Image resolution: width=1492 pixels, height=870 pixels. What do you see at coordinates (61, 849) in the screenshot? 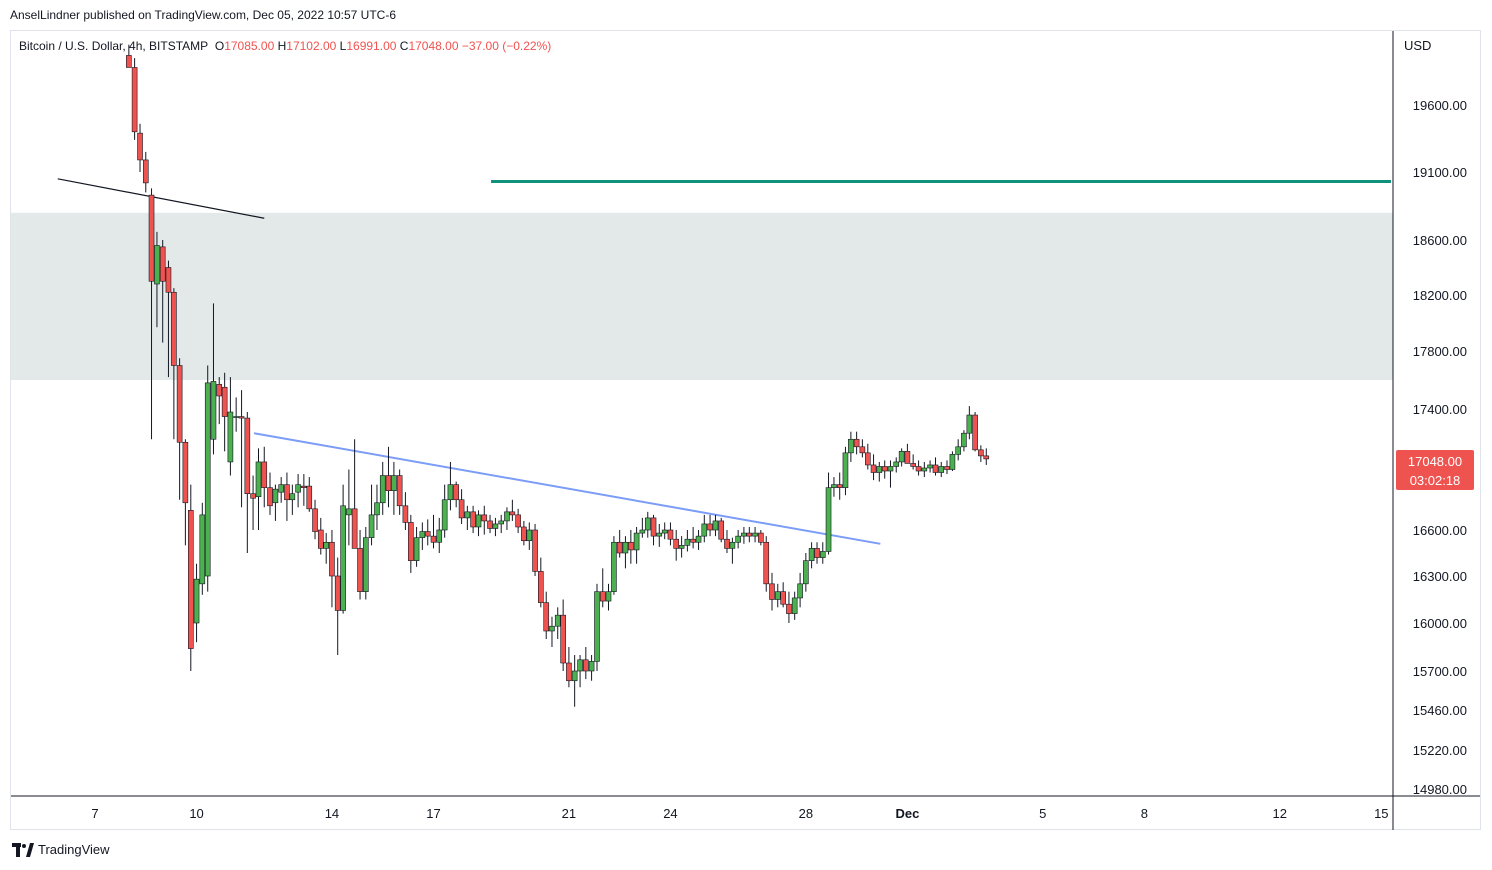
I see `tradingview-brand: TradingView` at bounding box center [61, 849].